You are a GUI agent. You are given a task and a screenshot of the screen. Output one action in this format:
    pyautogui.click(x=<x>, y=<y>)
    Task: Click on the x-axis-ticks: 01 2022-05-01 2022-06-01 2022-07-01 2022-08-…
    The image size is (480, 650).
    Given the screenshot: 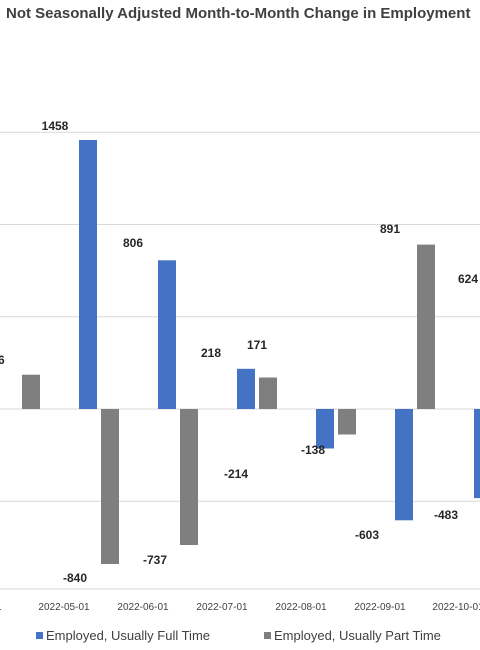 What is the action you would take?
    pyautogui.click(x=240, y=607)
    